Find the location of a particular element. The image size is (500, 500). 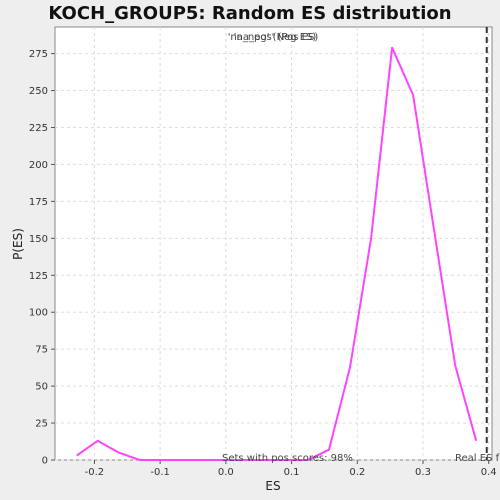

y-tick-label: 175 is located at coordinates (38, 202).